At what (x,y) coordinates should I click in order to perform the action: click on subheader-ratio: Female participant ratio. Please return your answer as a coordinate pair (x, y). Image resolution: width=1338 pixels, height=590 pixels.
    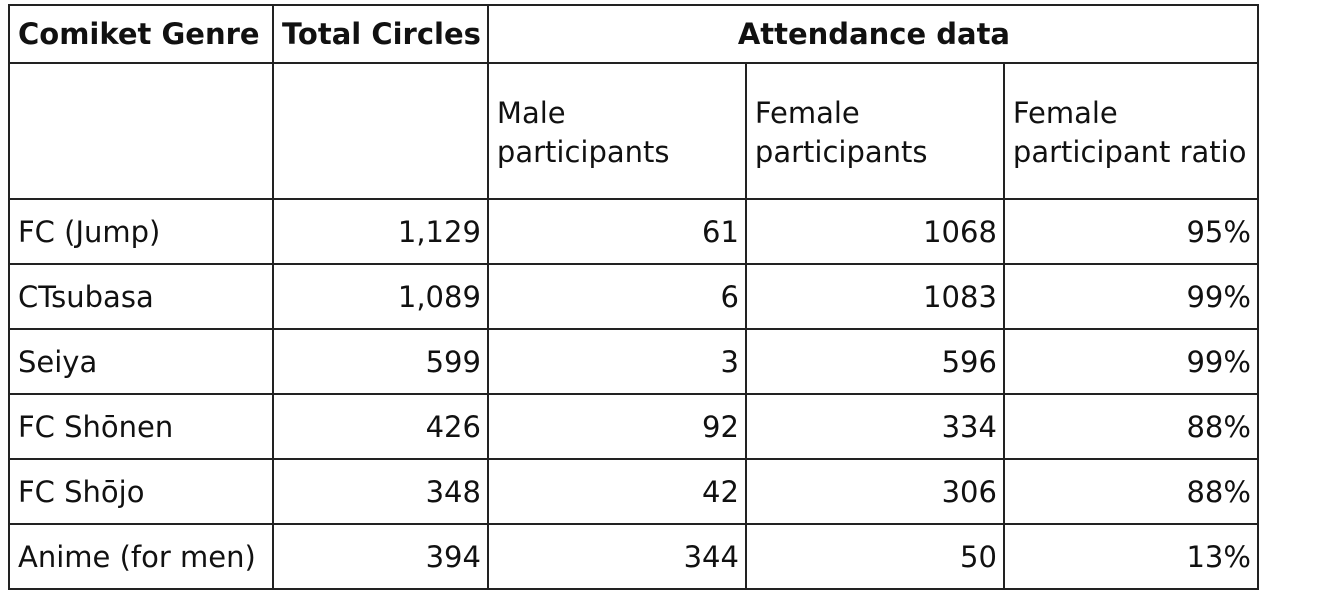
    Looking at the image, I should click on (1130, 131).